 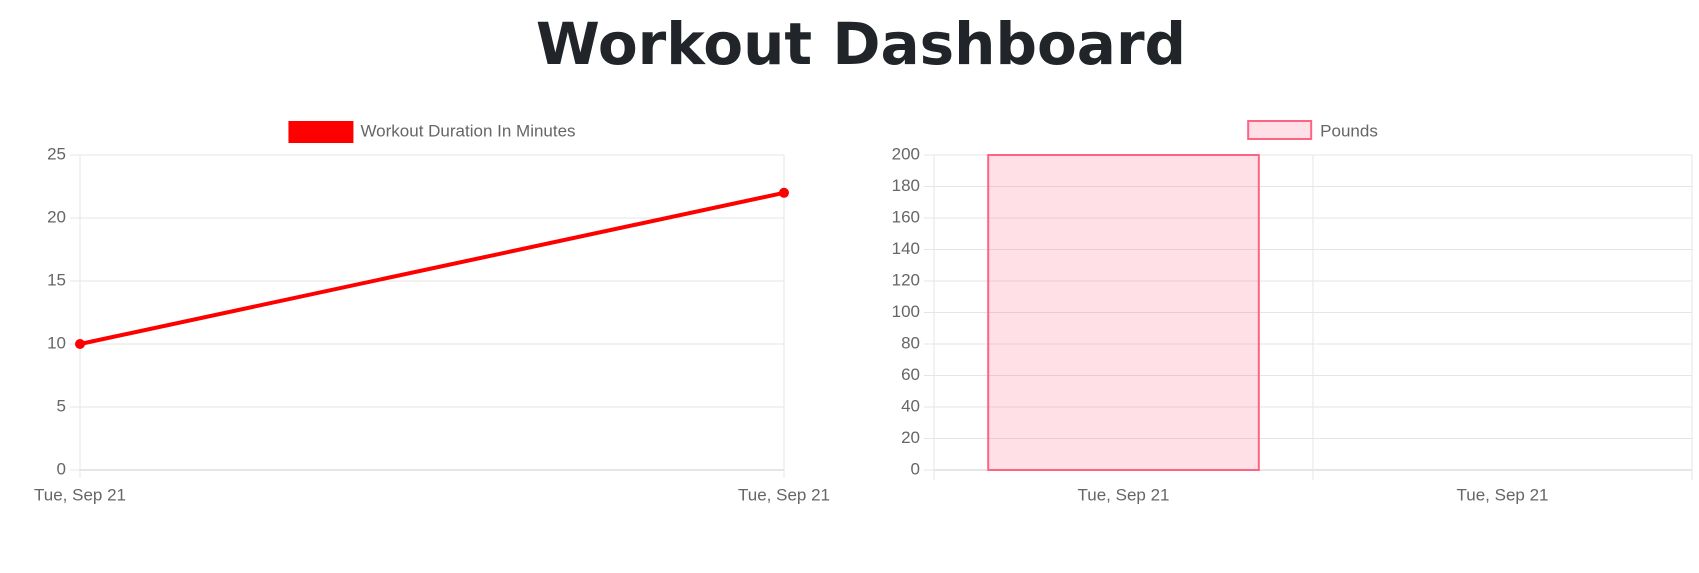 What do you see at coordinates (56, 342) in the screenshot?
I see `y-tick-label: 10` at bounding box center [56, 342].